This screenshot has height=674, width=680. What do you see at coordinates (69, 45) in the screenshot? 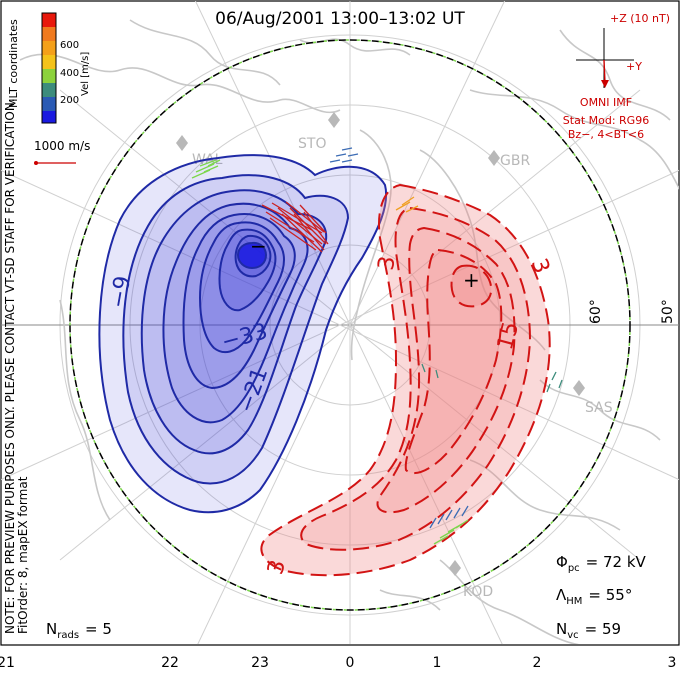
I see `colorbar-tick-600: 600` at bounding box center [69, 45].